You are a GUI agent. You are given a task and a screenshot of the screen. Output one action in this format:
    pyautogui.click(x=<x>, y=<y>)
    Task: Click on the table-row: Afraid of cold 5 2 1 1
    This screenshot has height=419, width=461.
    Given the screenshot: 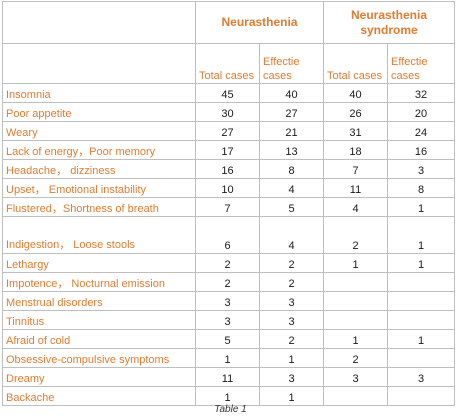 What is the action you would take?
    pyautogui.click(x=228, y=339)
    